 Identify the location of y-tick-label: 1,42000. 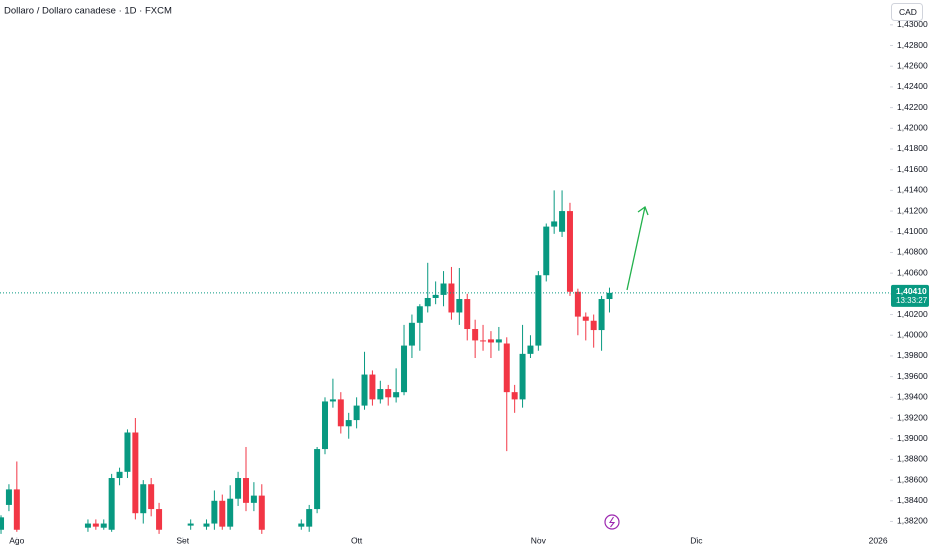
(912, 128).